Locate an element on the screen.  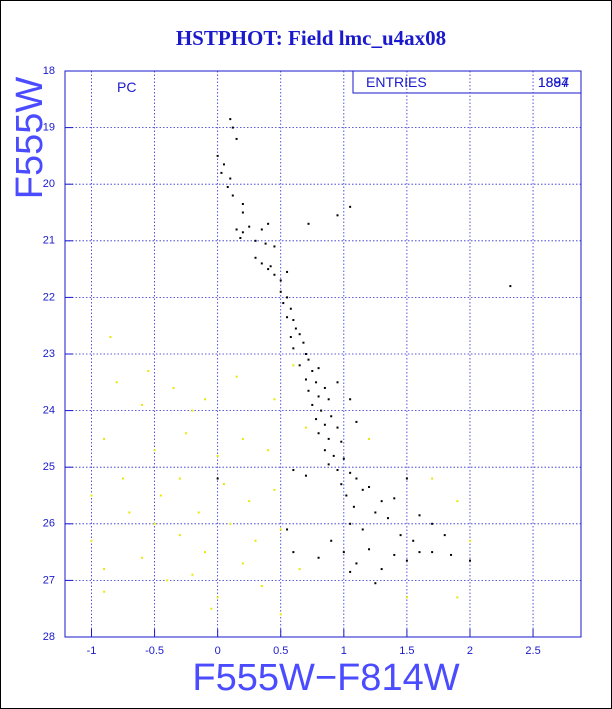
x-tick-label: -0.5 is located at coordinates (154, 651).